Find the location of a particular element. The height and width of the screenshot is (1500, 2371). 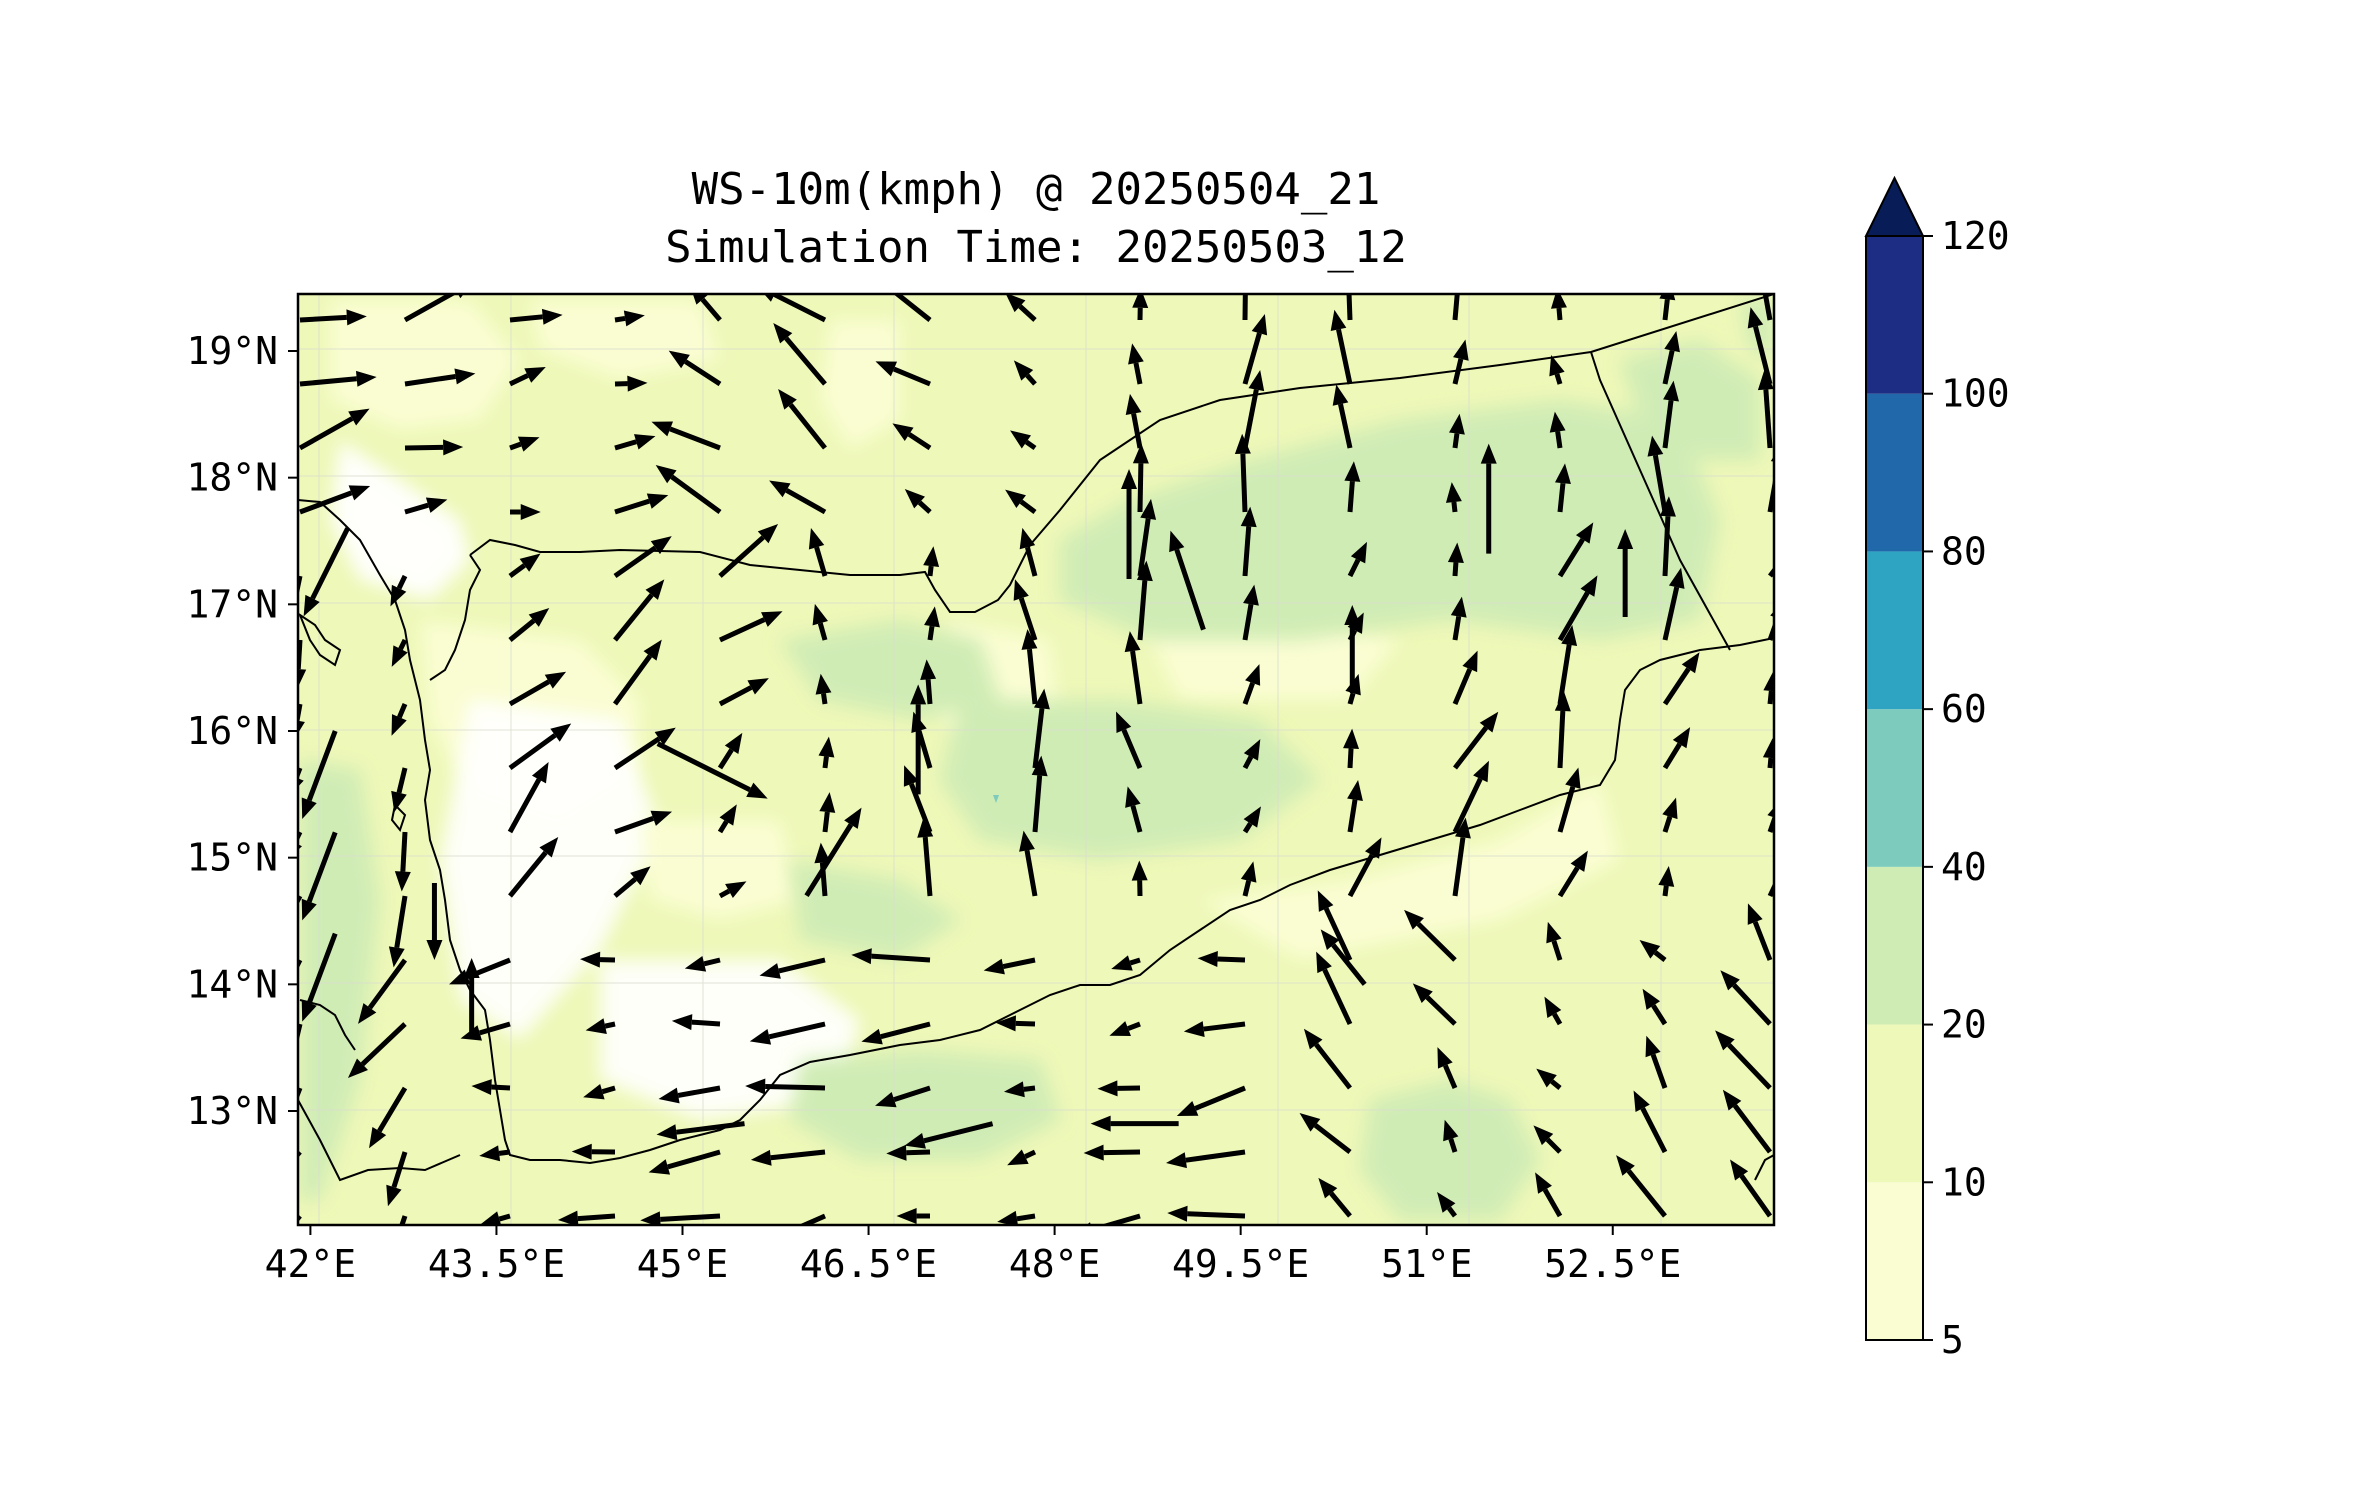

x-tick-label: 45°E is located at coordinates (683, 1264).